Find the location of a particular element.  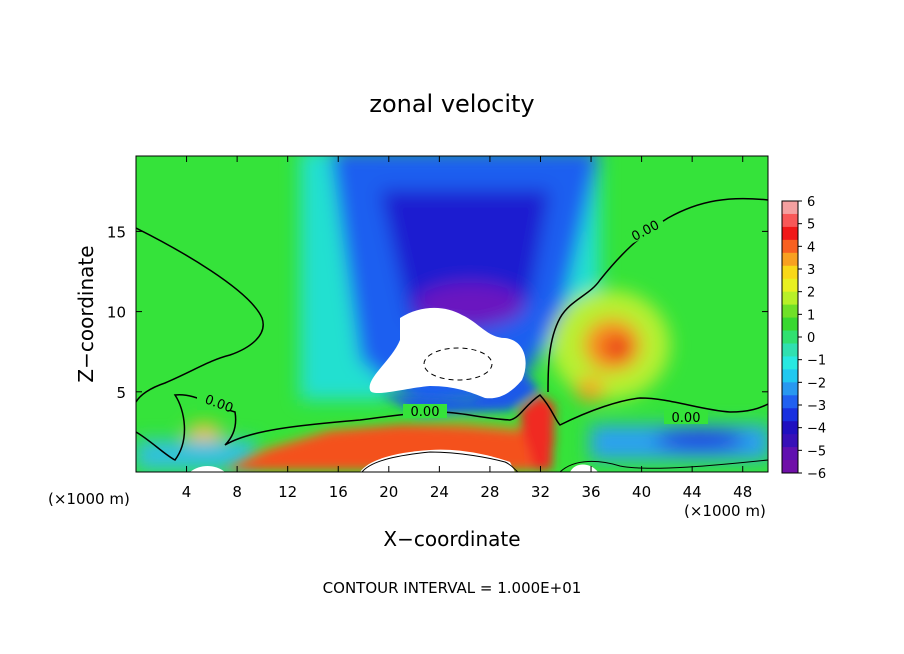

field-red-right is located at coordinates (618, 348).